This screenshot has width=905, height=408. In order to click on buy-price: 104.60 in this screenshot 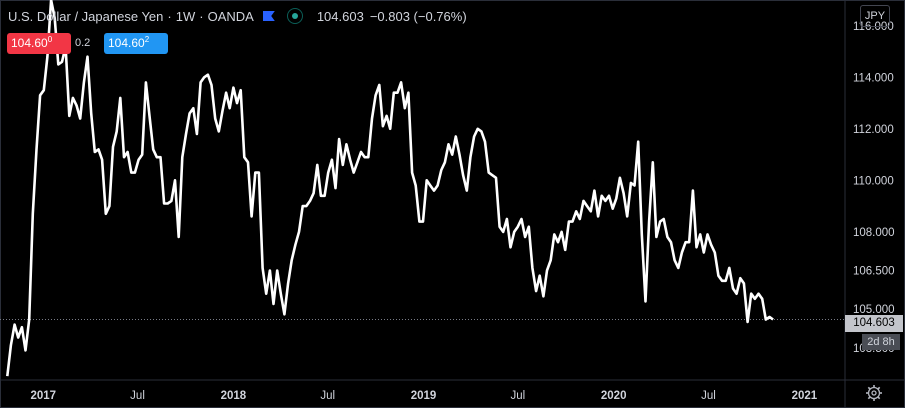, I will do `click(126, 43)`.